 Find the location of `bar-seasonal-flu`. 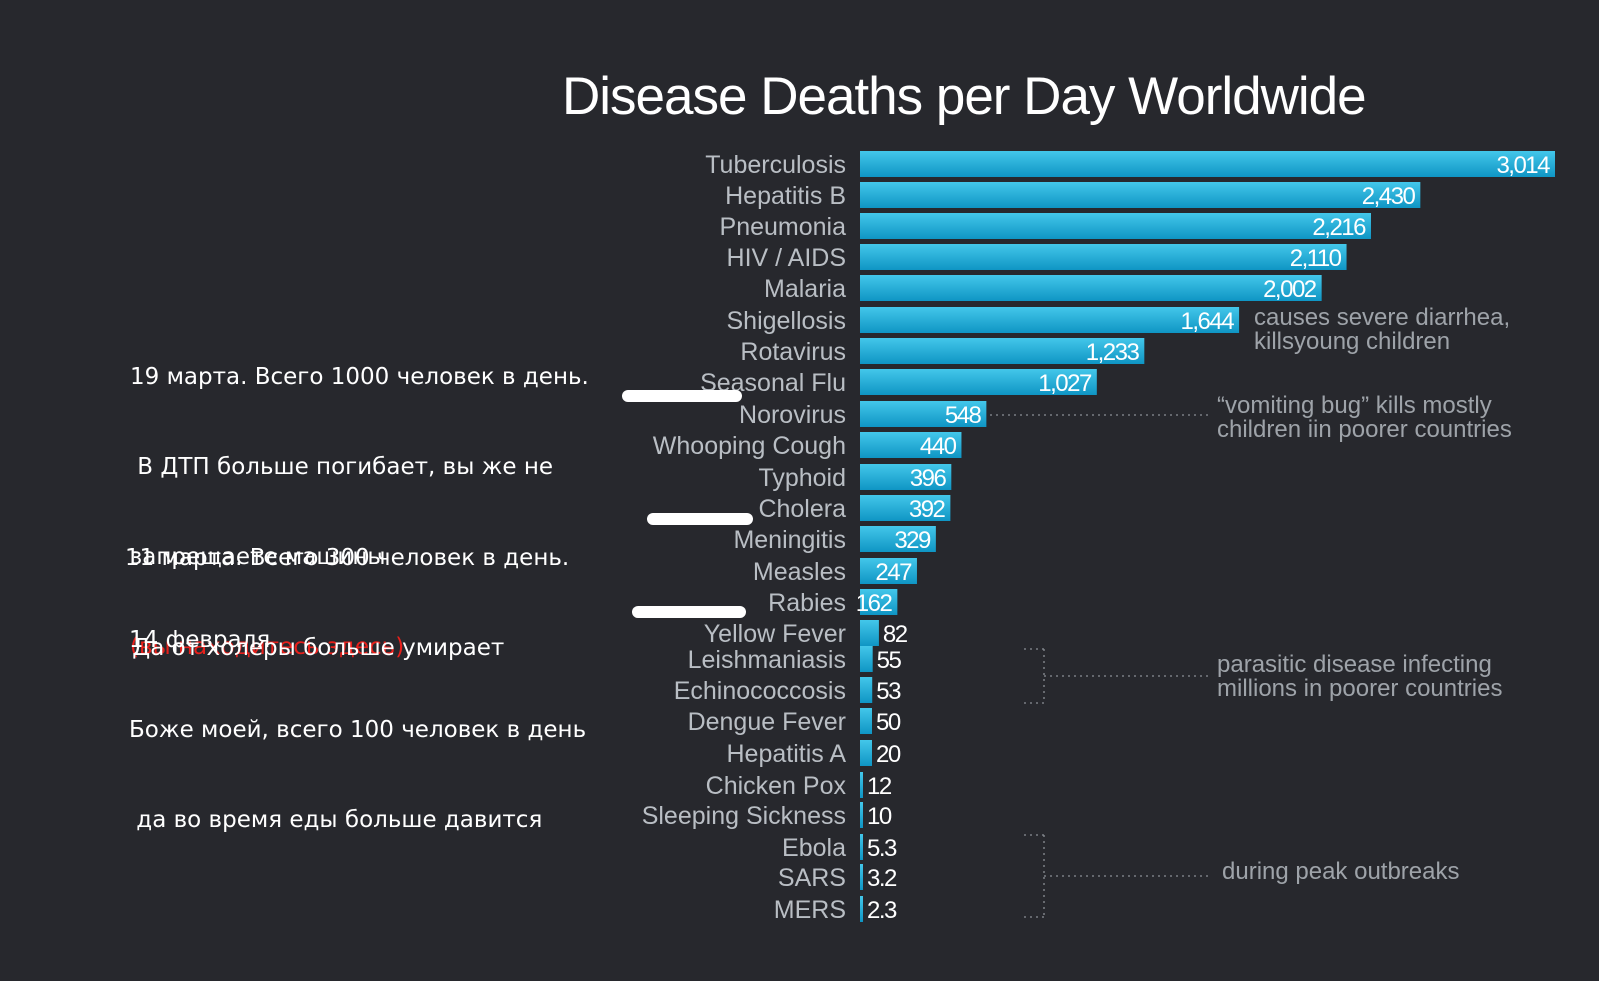

bar-seasonal-flu is located at coordinates (978, 382).